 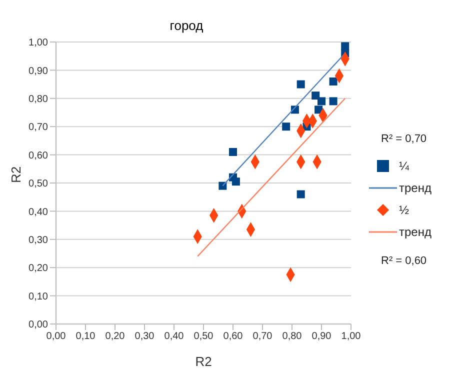 What do you see at coordinates (292, 336) in the screenshot?
I see `x-tick-label: 0,80` at bounding box center [292, 336].